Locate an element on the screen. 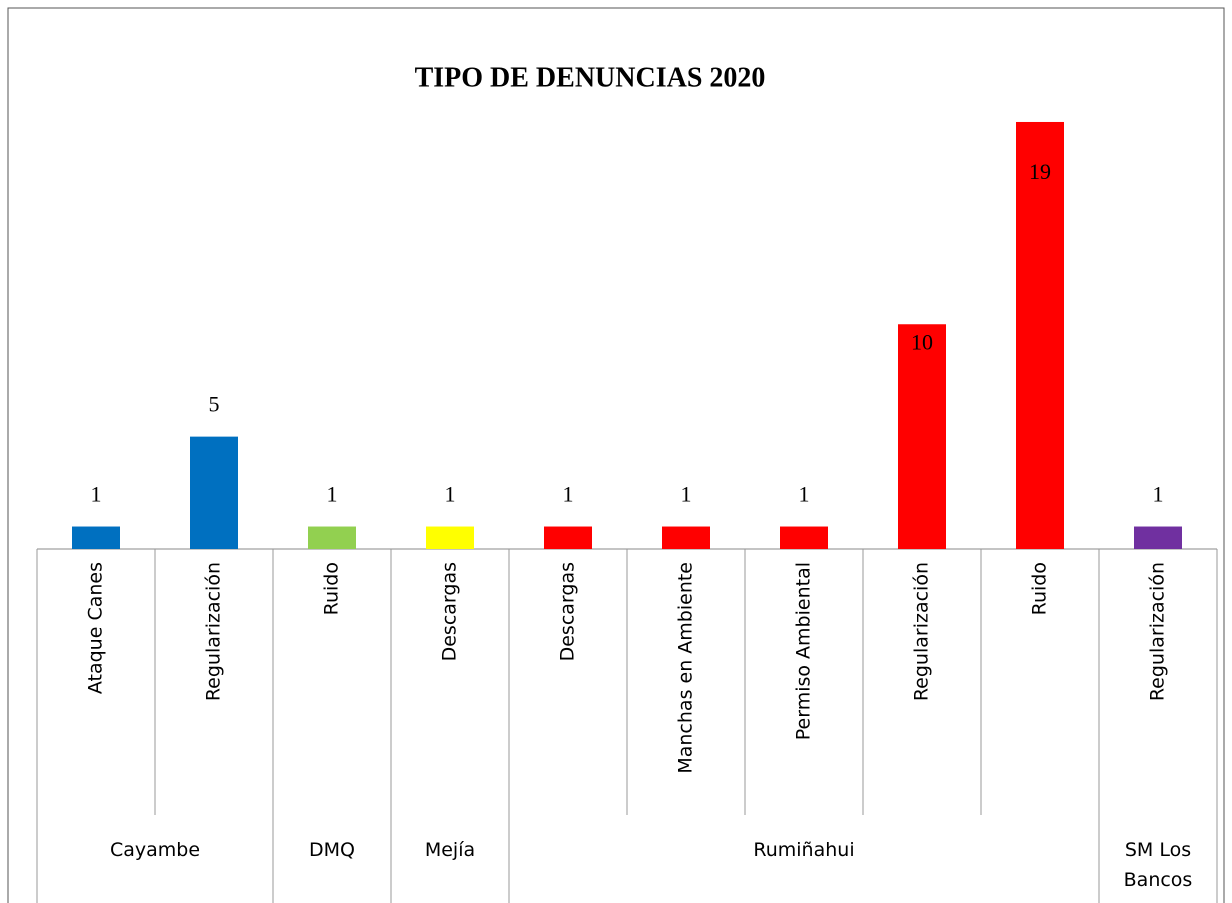 This screenshot has width=1232, height=903. x-tick-label: Permiso Ambiental is located at coordinates (804, 651).